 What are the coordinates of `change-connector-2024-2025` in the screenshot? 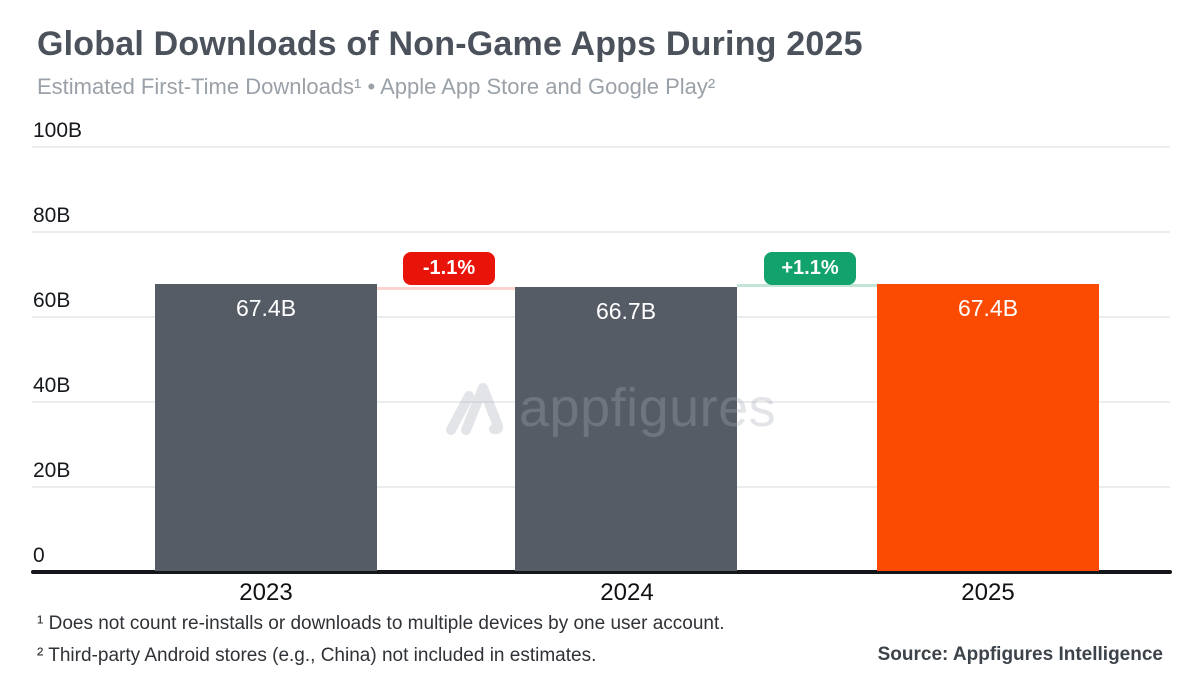 It's located at (807, 285).